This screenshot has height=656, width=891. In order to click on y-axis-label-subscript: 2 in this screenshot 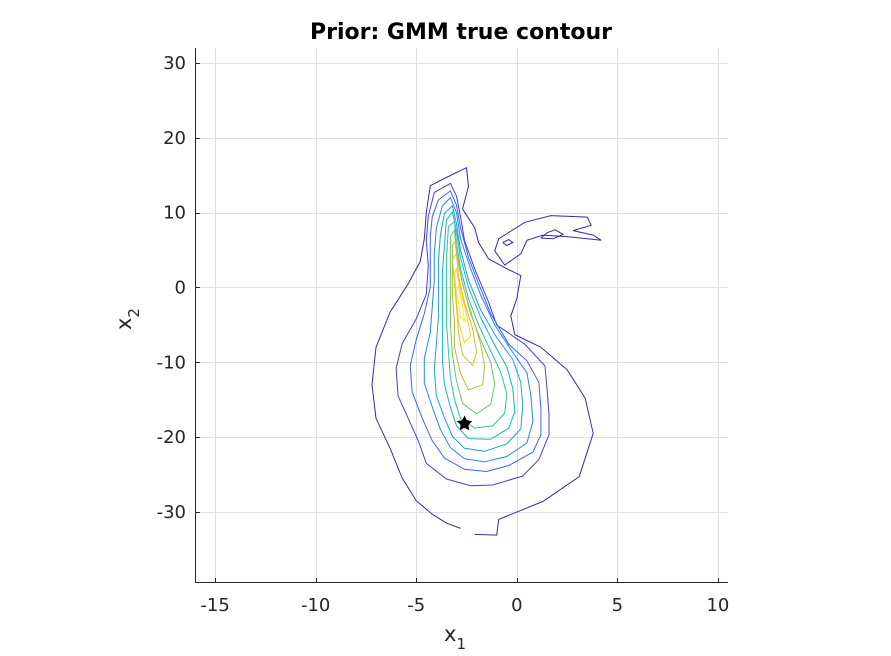, I will do `click(134, 313)`.